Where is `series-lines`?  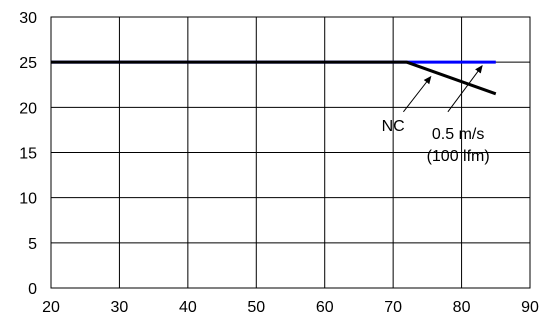
series-lines is located at coordinates (274, 78).